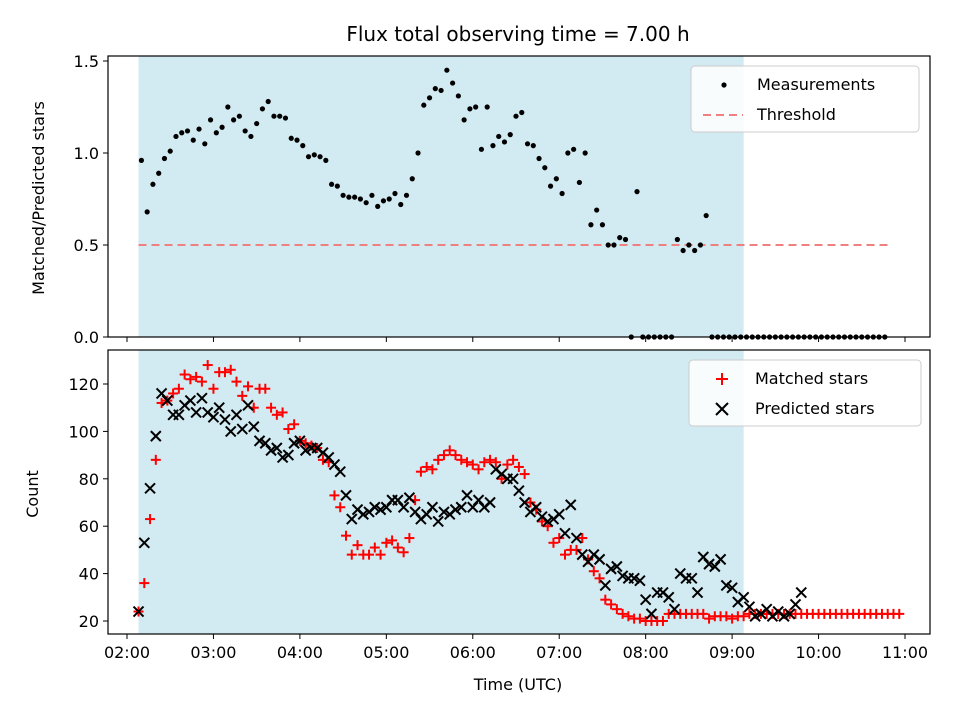 The image size is (960, 720). What do you see at coordinates (83, 384) in the screenshot?
I see `y-tick-label: 120` at bounding box center [83, 384].